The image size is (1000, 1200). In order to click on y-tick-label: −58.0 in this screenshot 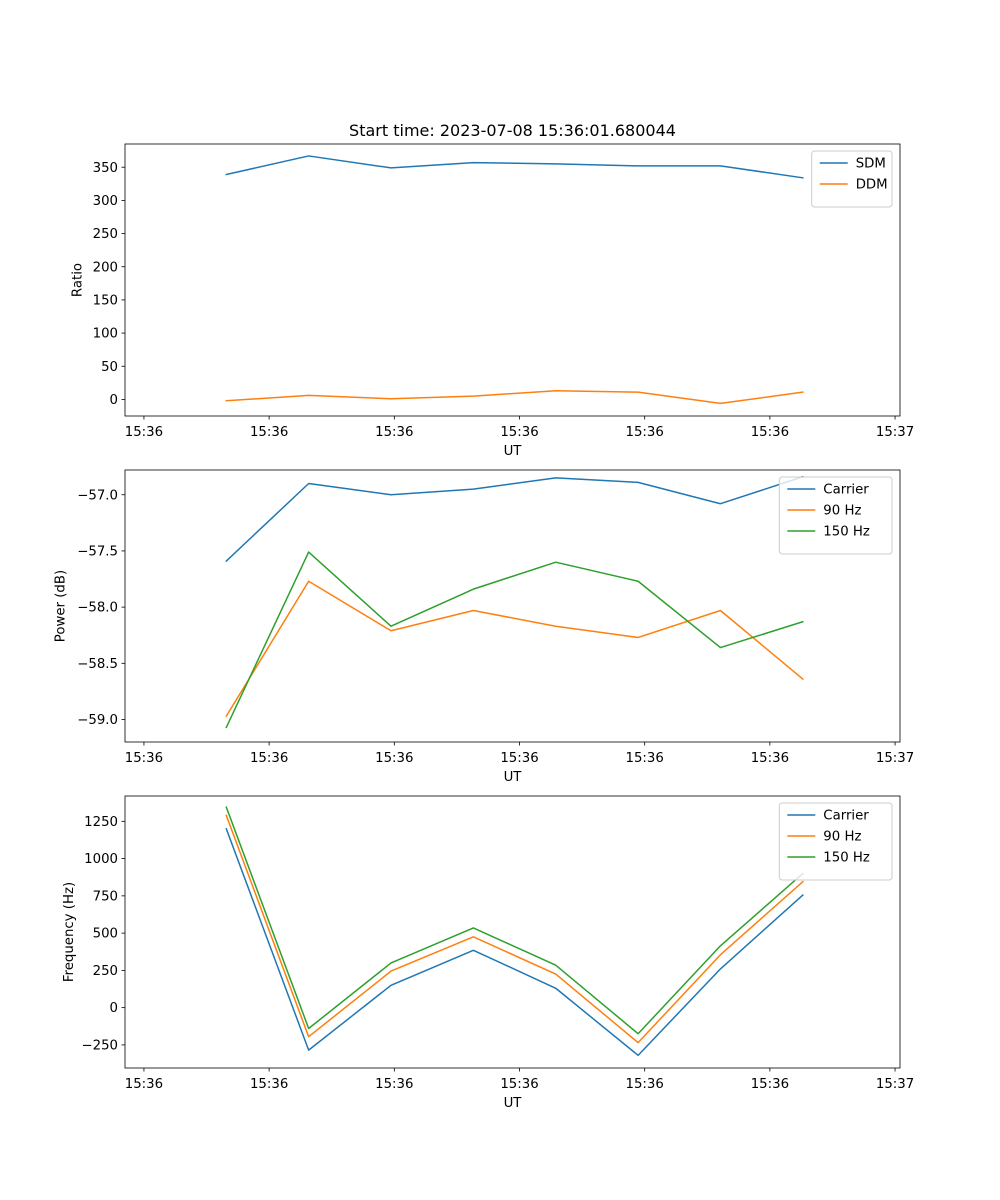, I will do `click(97, 608)`.